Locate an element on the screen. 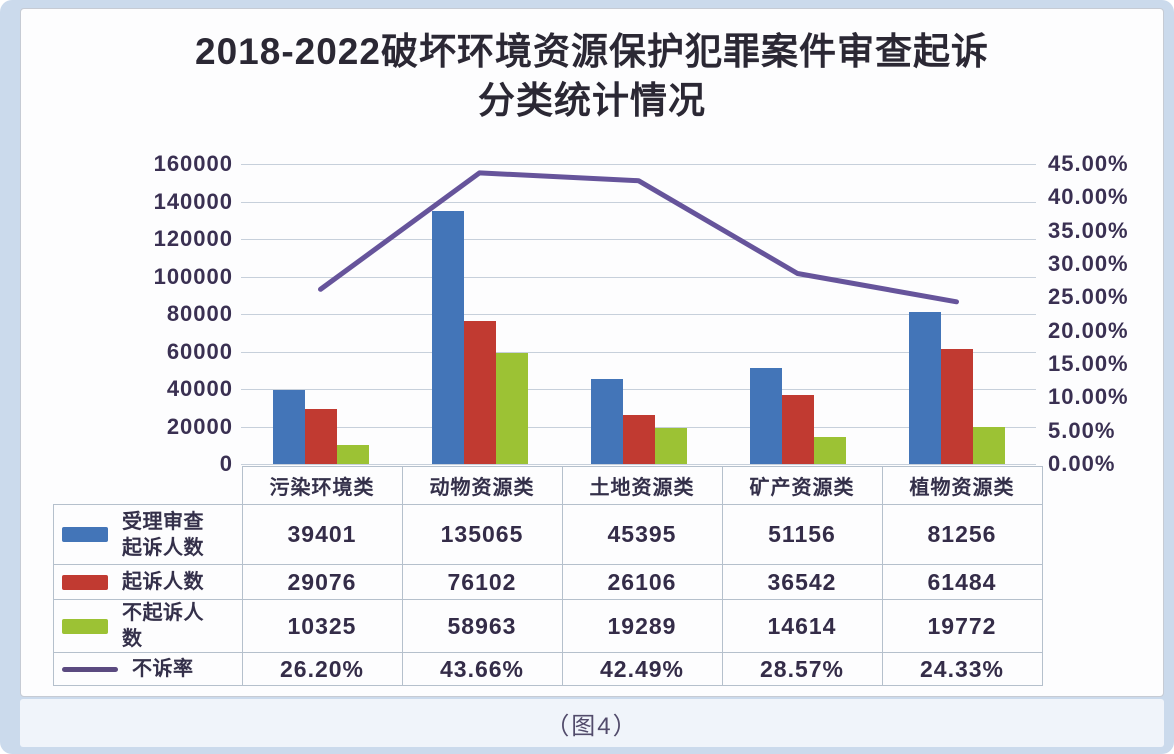 The width and height of the screenshot is (1174, 754). value-cell: 135065 is located at coordinates (482, 534).